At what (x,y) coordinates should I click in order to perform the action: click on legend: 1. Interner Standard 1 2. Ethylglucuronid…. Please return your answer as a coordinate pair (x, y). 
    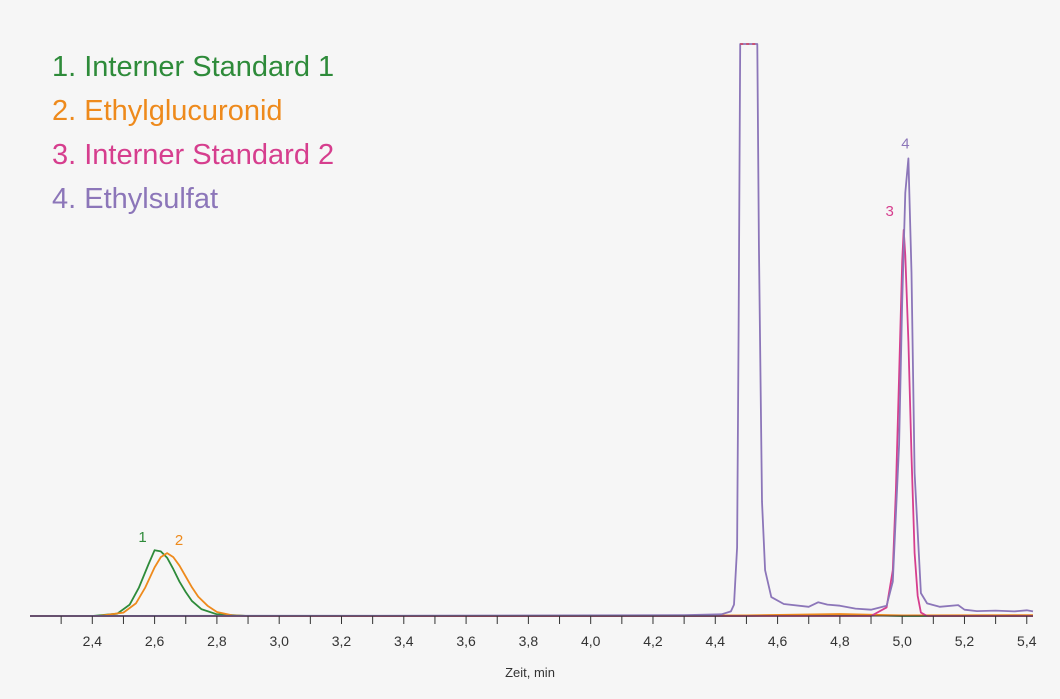
    Looking at the image, I should click on (193, 133).